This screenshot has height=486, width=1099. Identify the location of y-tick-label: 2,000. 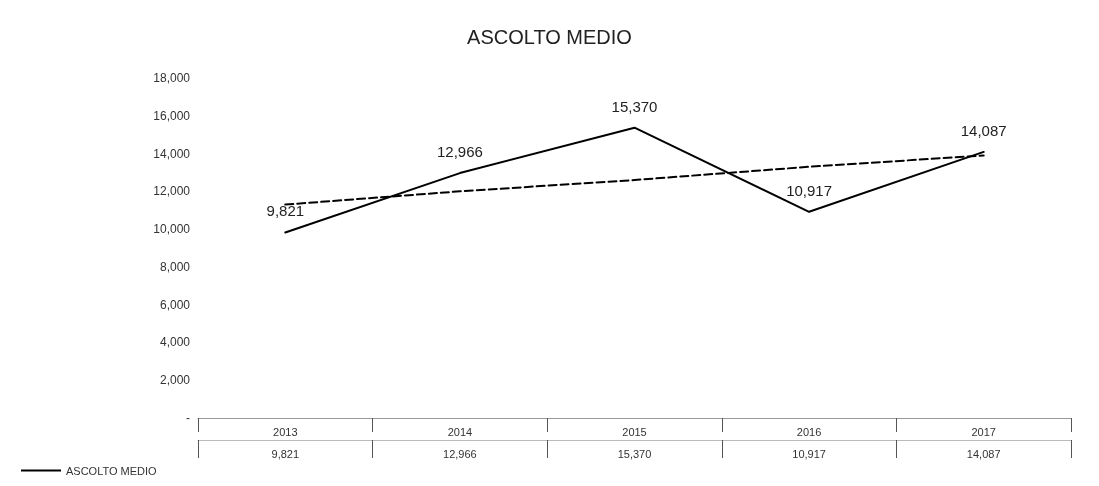
(175, 380).